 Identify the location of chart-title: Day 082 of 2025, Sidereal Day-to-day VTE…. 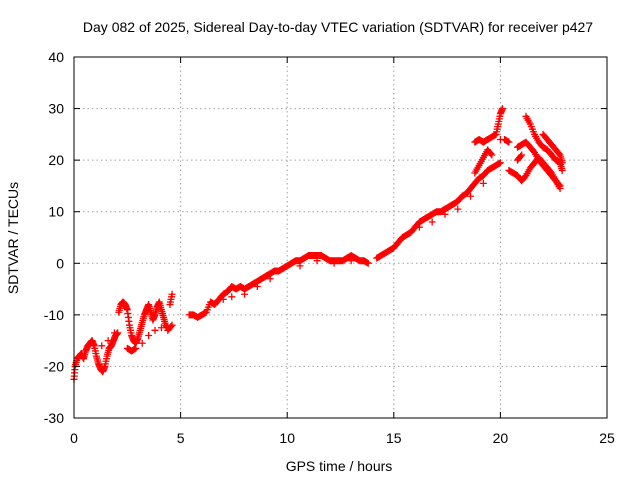
(338, 27).